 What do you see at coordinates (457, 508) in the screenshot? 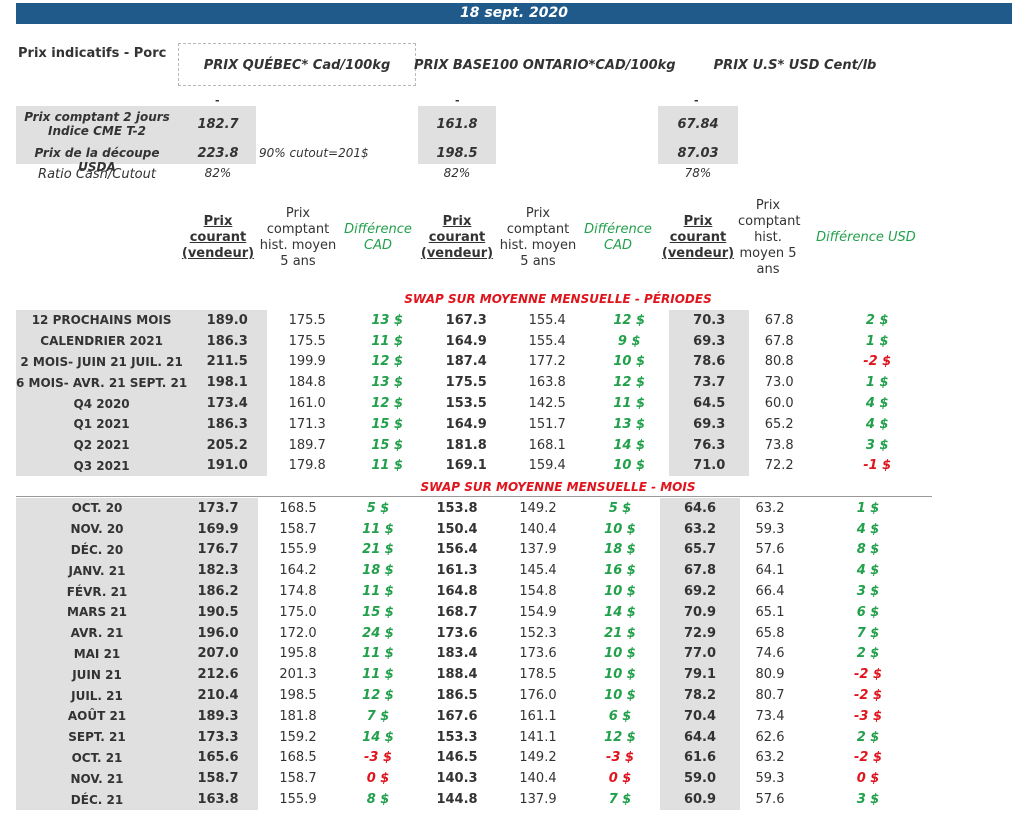
I see `ontario-current-cell: 153.8` at bounding box center [457, 508].